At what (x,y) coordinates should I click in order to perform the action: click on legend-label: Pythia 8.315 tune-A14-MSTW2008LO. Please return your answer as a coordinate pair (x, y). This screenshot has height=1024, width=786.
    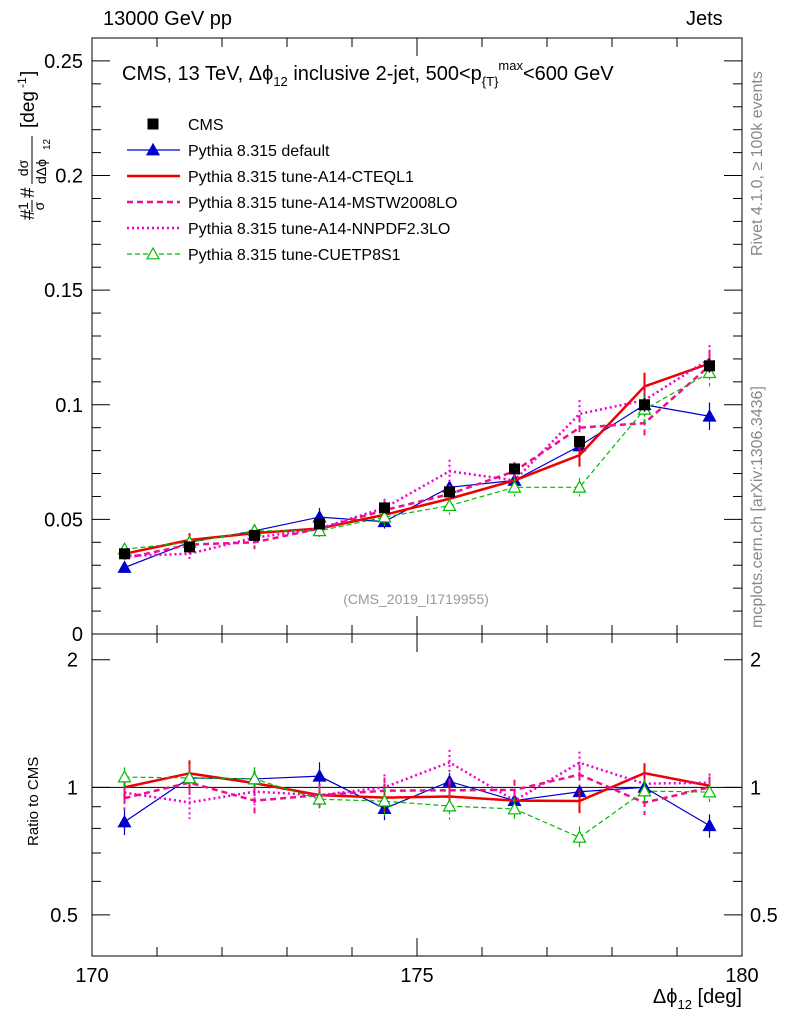
    Looking at the image, I should click on (322, 203).